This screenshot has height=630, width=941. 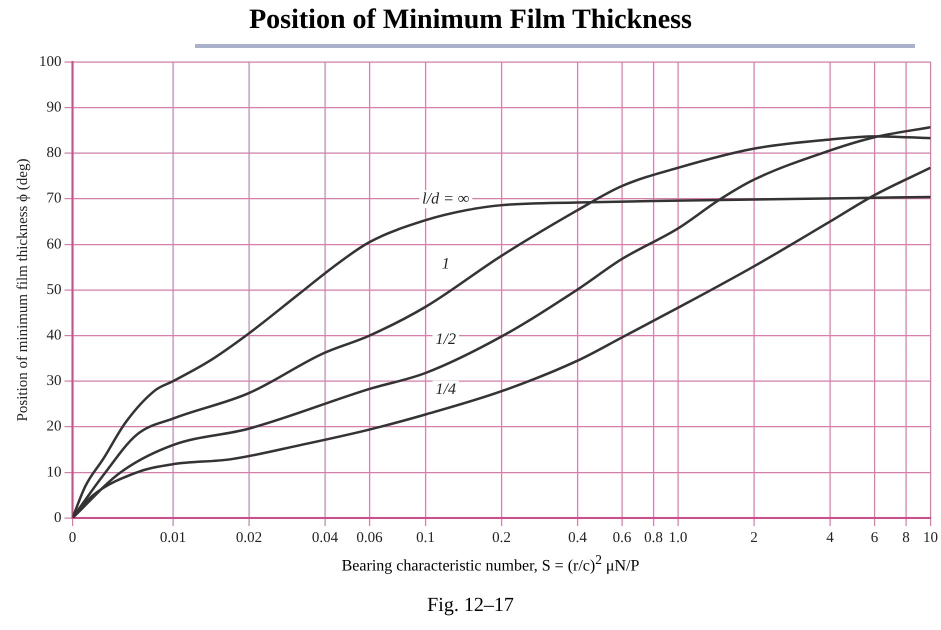 I want to click on x-tick-label: 0.06, so click(x=370, y=538).